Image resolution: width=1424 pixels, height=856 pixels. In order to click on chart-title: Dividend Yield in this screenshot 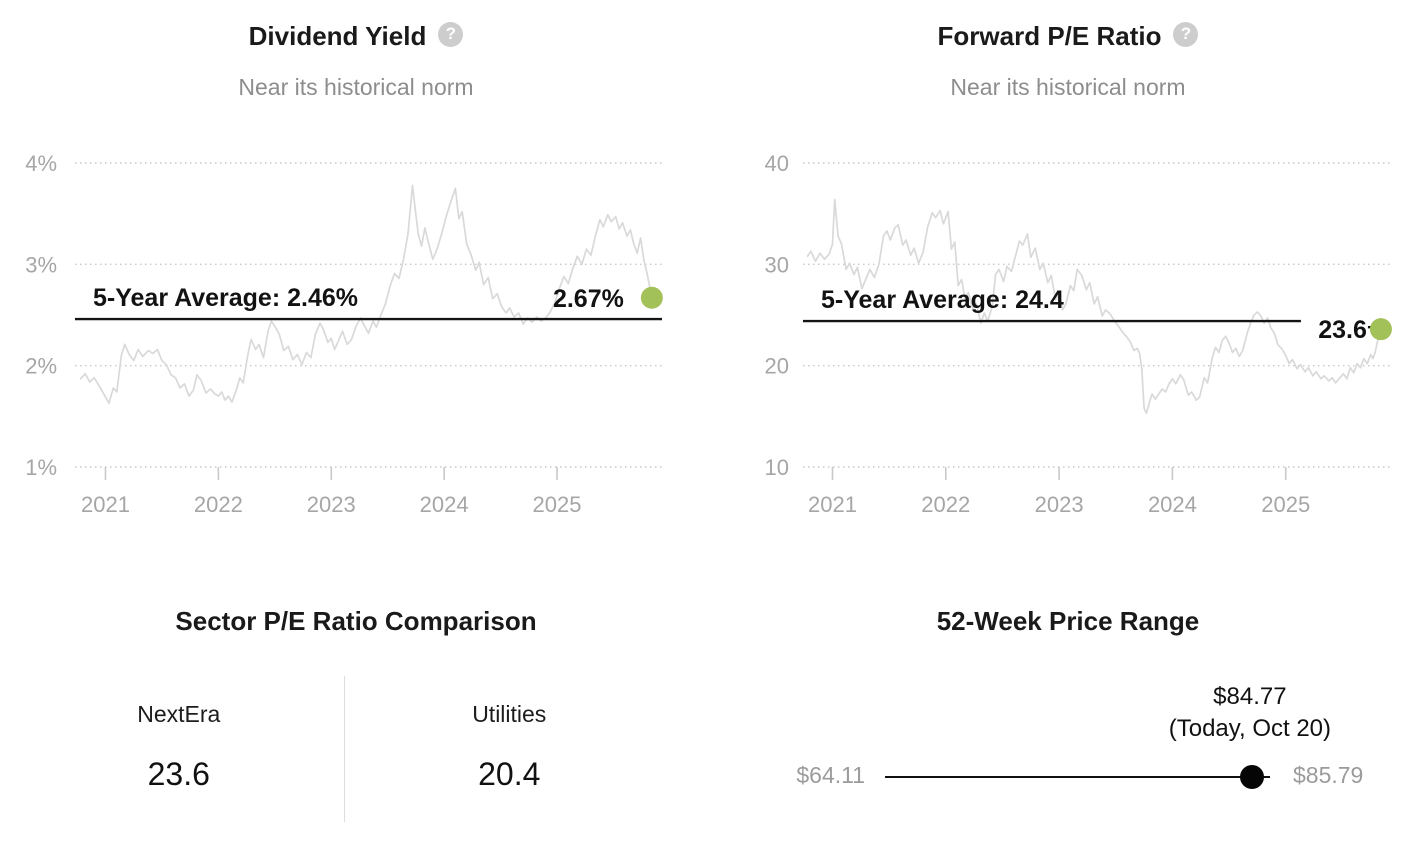, I will do `click(337, 36)`.